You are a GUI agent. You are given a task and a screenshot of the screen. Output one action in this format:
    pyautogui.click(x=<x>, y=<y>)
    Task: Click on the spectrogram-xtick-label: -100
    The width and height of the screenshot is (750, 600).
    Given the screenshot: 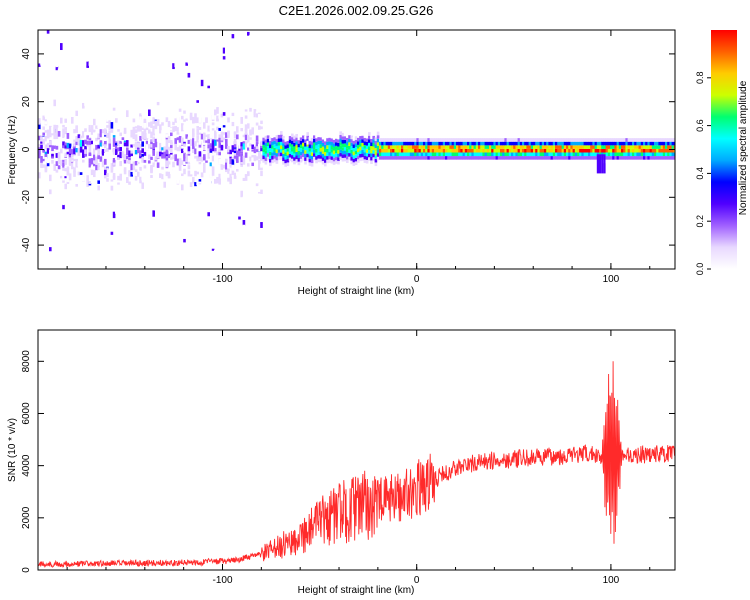 What is the action you would take?
    pyautogui.click(x=222, y=279)
    